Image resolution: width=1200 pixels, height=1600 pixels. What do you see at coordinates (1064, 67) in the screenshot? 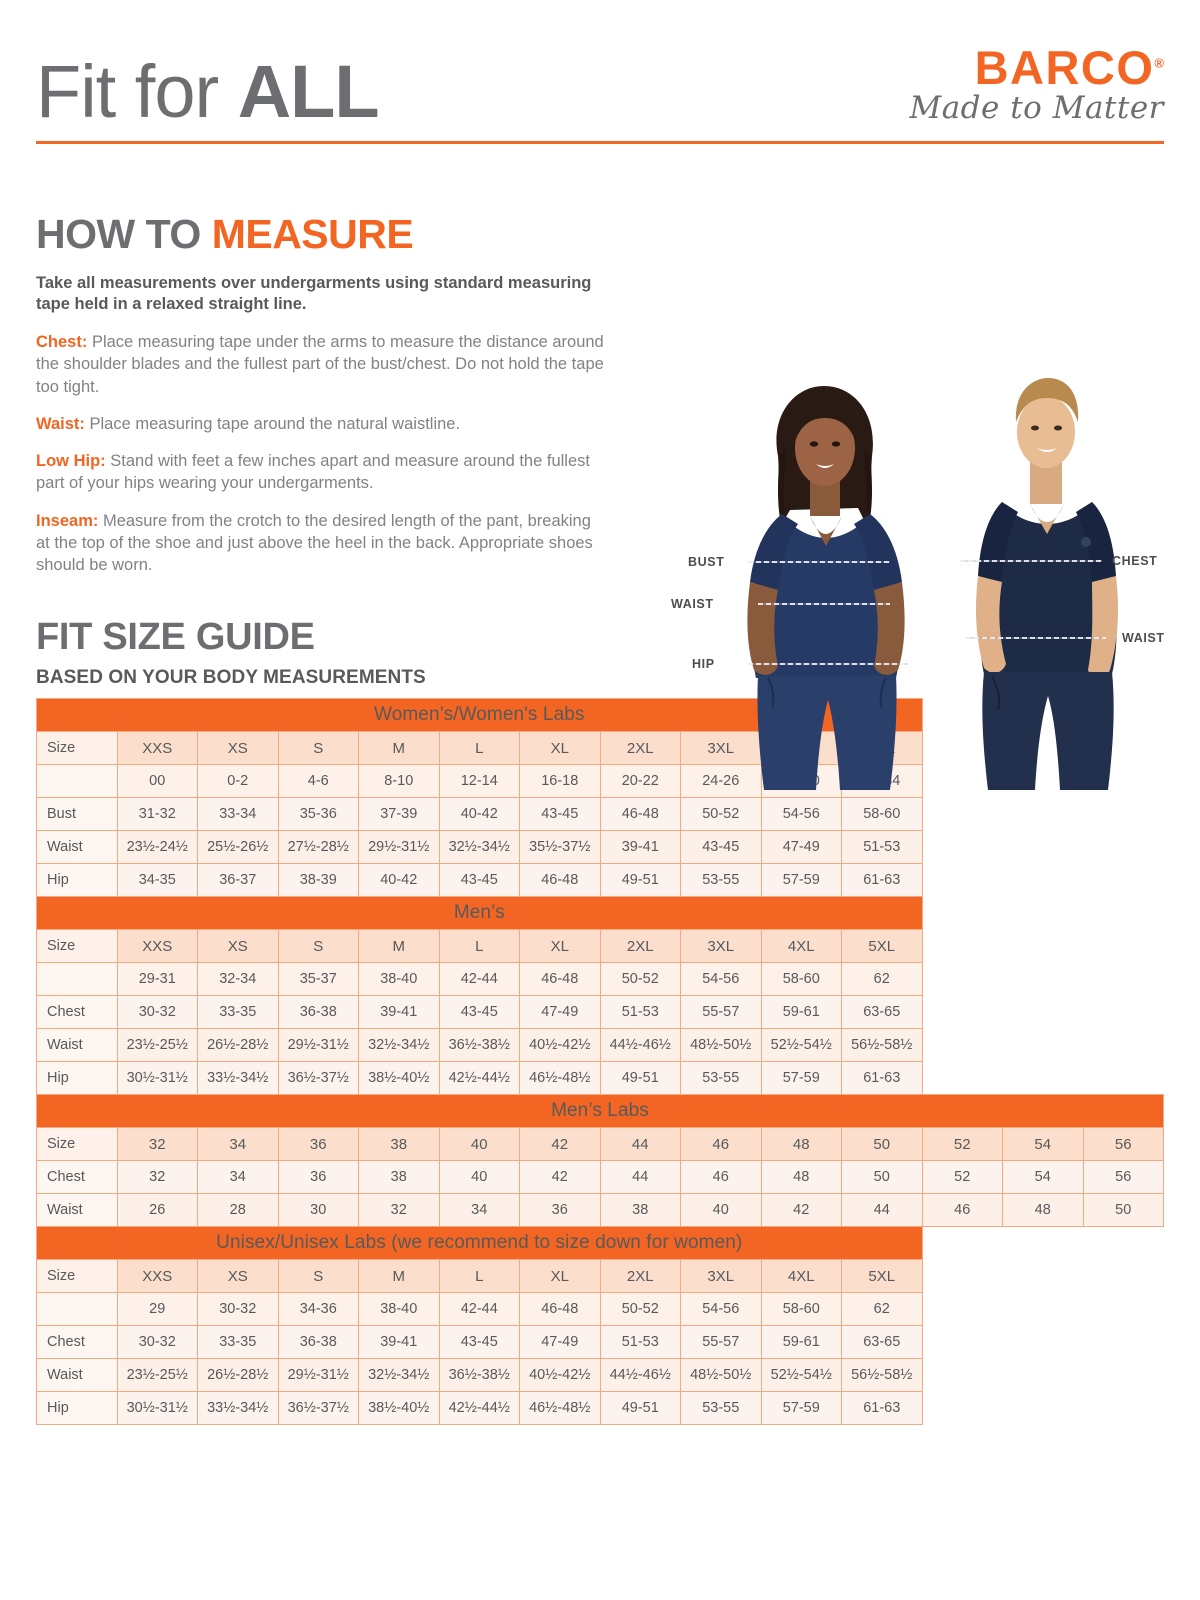
I see `brand-name-text: BARCO` at bounding box center [1064, 67].